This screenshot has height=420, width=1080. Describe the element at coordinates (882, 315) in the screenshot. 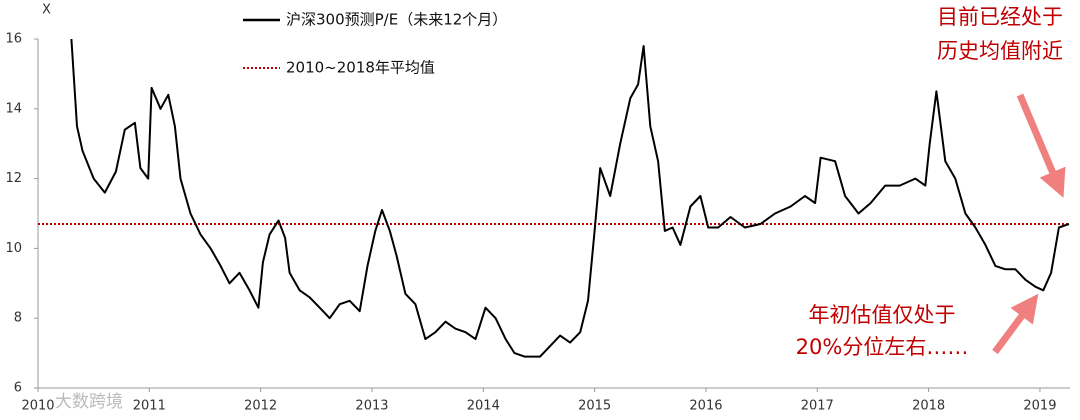

I see `annotation: 年初估值仅处于` at that location.